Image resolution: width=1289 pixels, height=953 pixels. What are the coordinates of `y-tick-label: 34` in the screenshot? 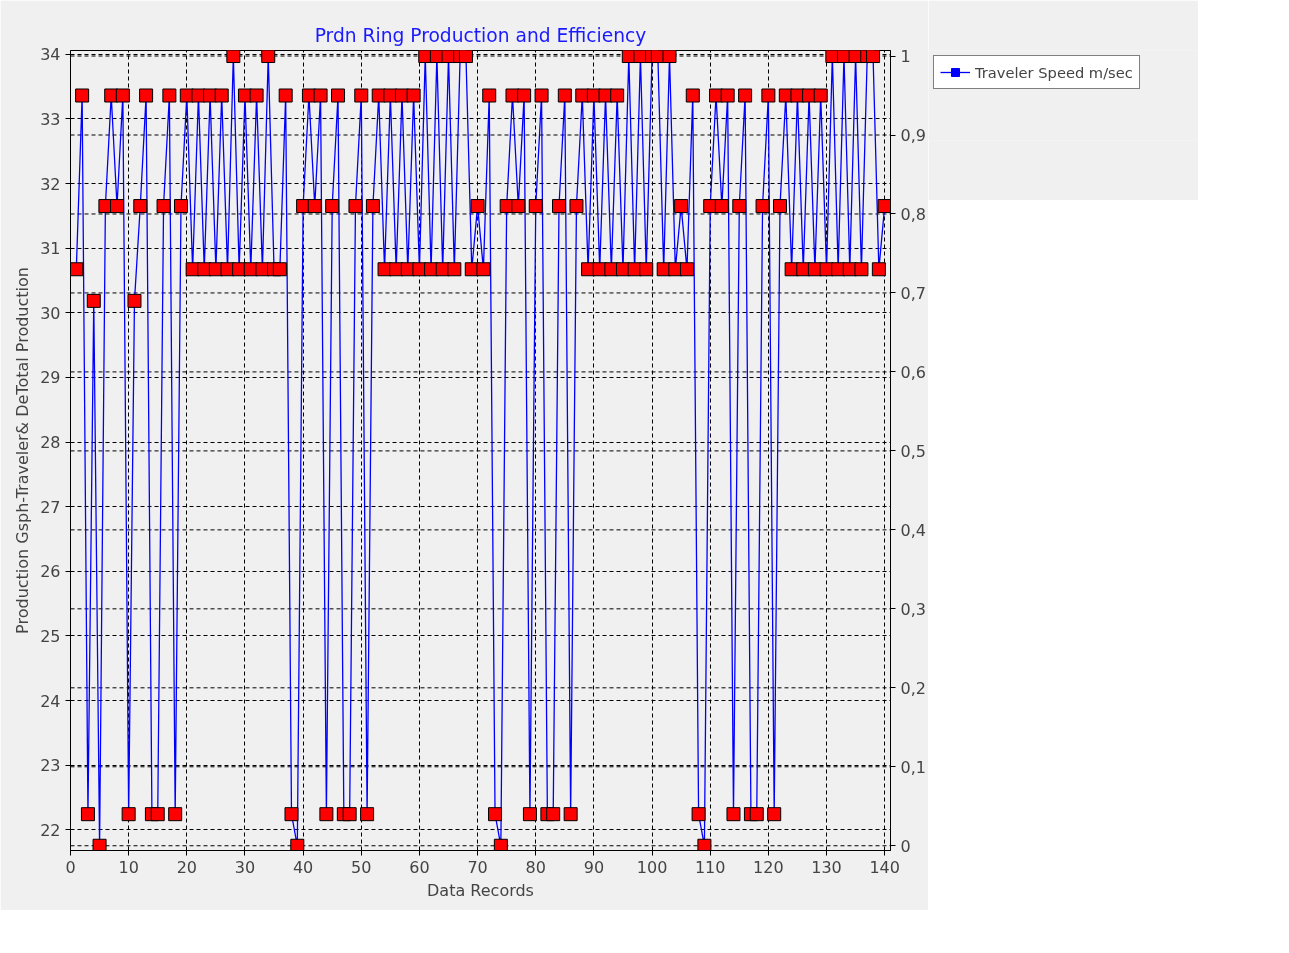 It's located at (50, 55).